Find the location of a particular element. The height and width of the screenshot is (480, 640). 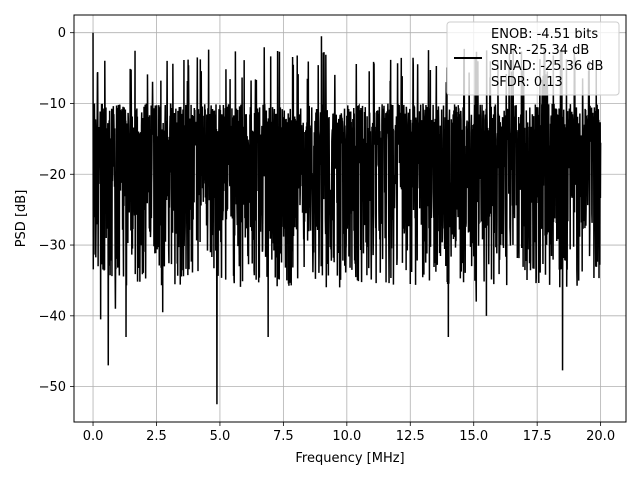

y-tick-label: −10 is located at coordinates (52, 104).